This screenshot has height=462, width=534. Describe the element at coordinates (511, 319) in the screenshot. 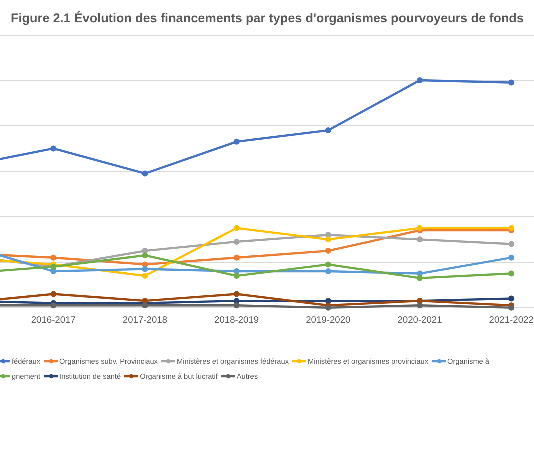

I see `x-tick-label: 2021-2022` at that location.